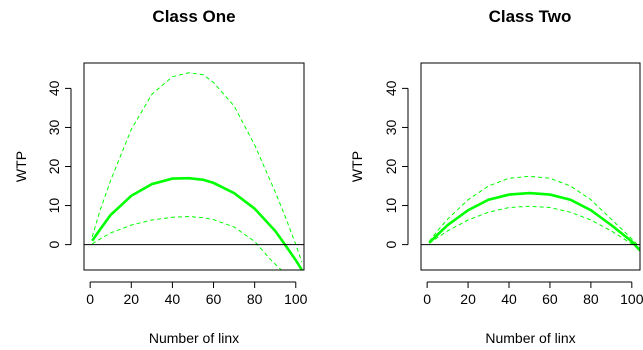  Describe the element at coordinates (193, 16) in the screenshot. I see `chart-title: Class One` at that location.